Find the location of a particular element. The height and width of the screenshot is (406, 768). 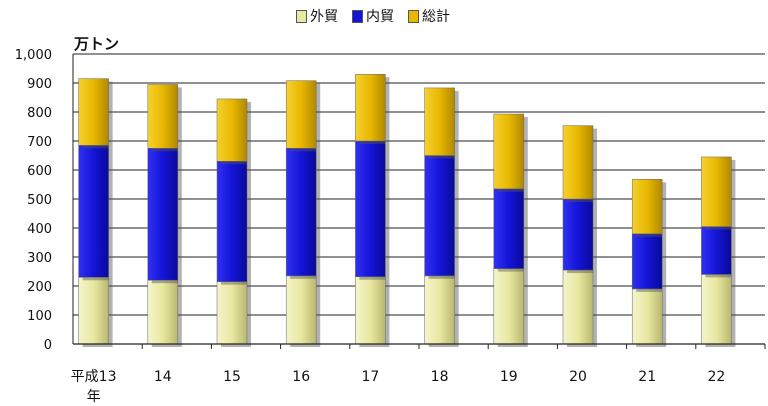

y-tick-label: 1,000 is located at coordinates (33, 55).